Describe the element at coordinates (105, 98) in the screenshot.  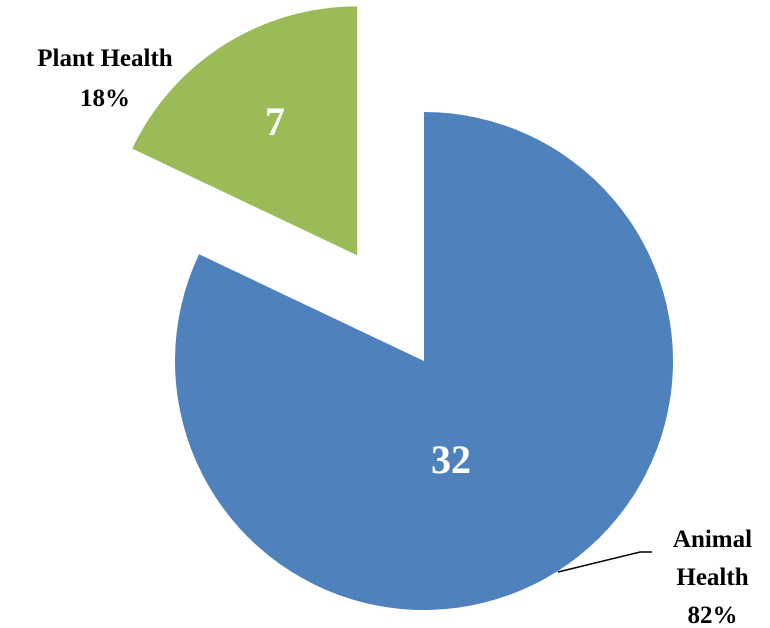
I see `percent-label: 18%` at that location.